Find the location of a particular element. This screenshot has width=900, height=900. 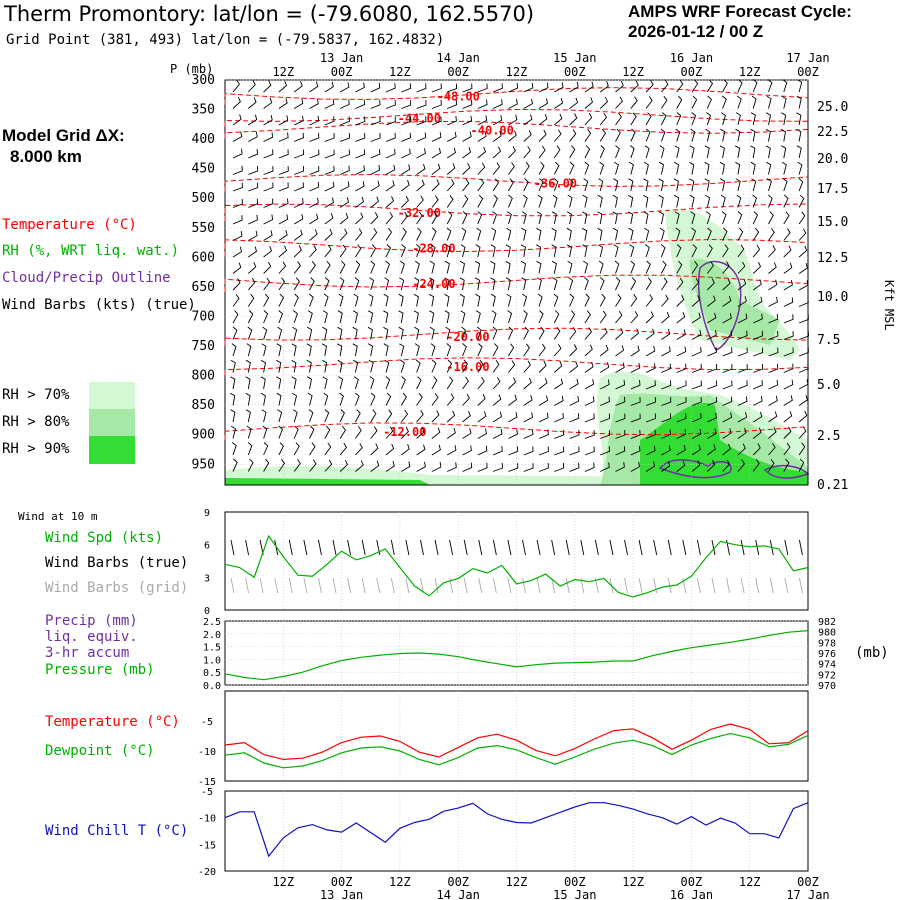

cloud-outline is located at coordinates (719, 305).